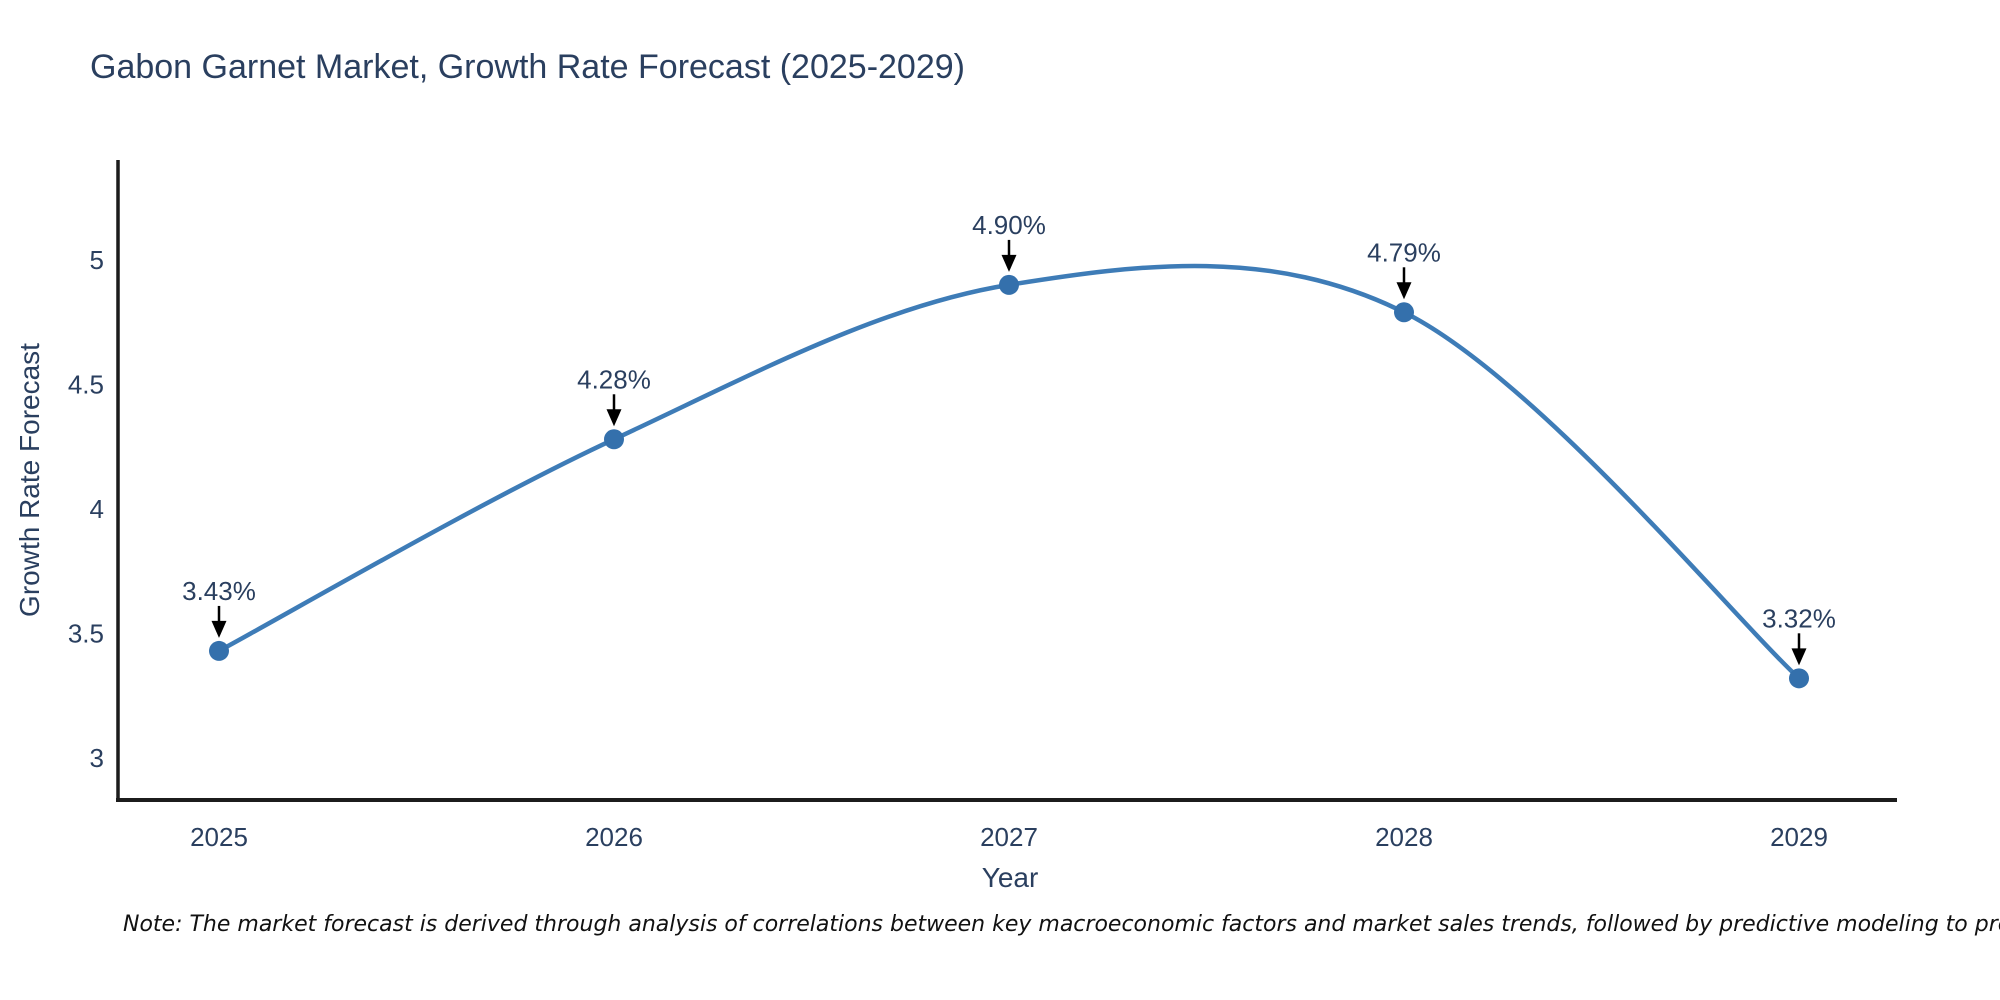 The image size is (2000, 1000). What do you see at coordinates (97, 260) in the screenshot?
I see `y-tick-label: 5` at bounding box center [97, 260].